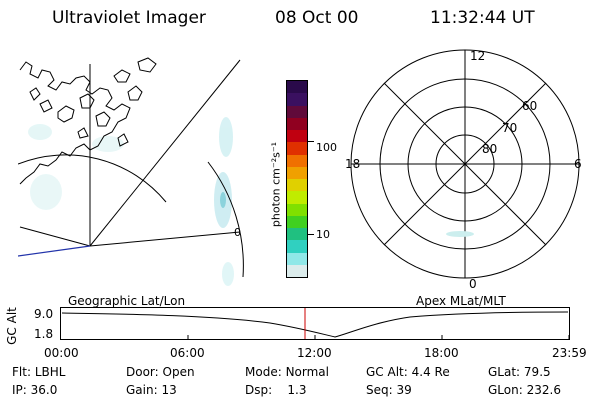 Image resolution: width=600 pixels, height=400 pixels. What do you see at coordinates (326, 147) in the screenshot?
I see `colorbar-tick-100: 100` at bounding box center [326, 147].